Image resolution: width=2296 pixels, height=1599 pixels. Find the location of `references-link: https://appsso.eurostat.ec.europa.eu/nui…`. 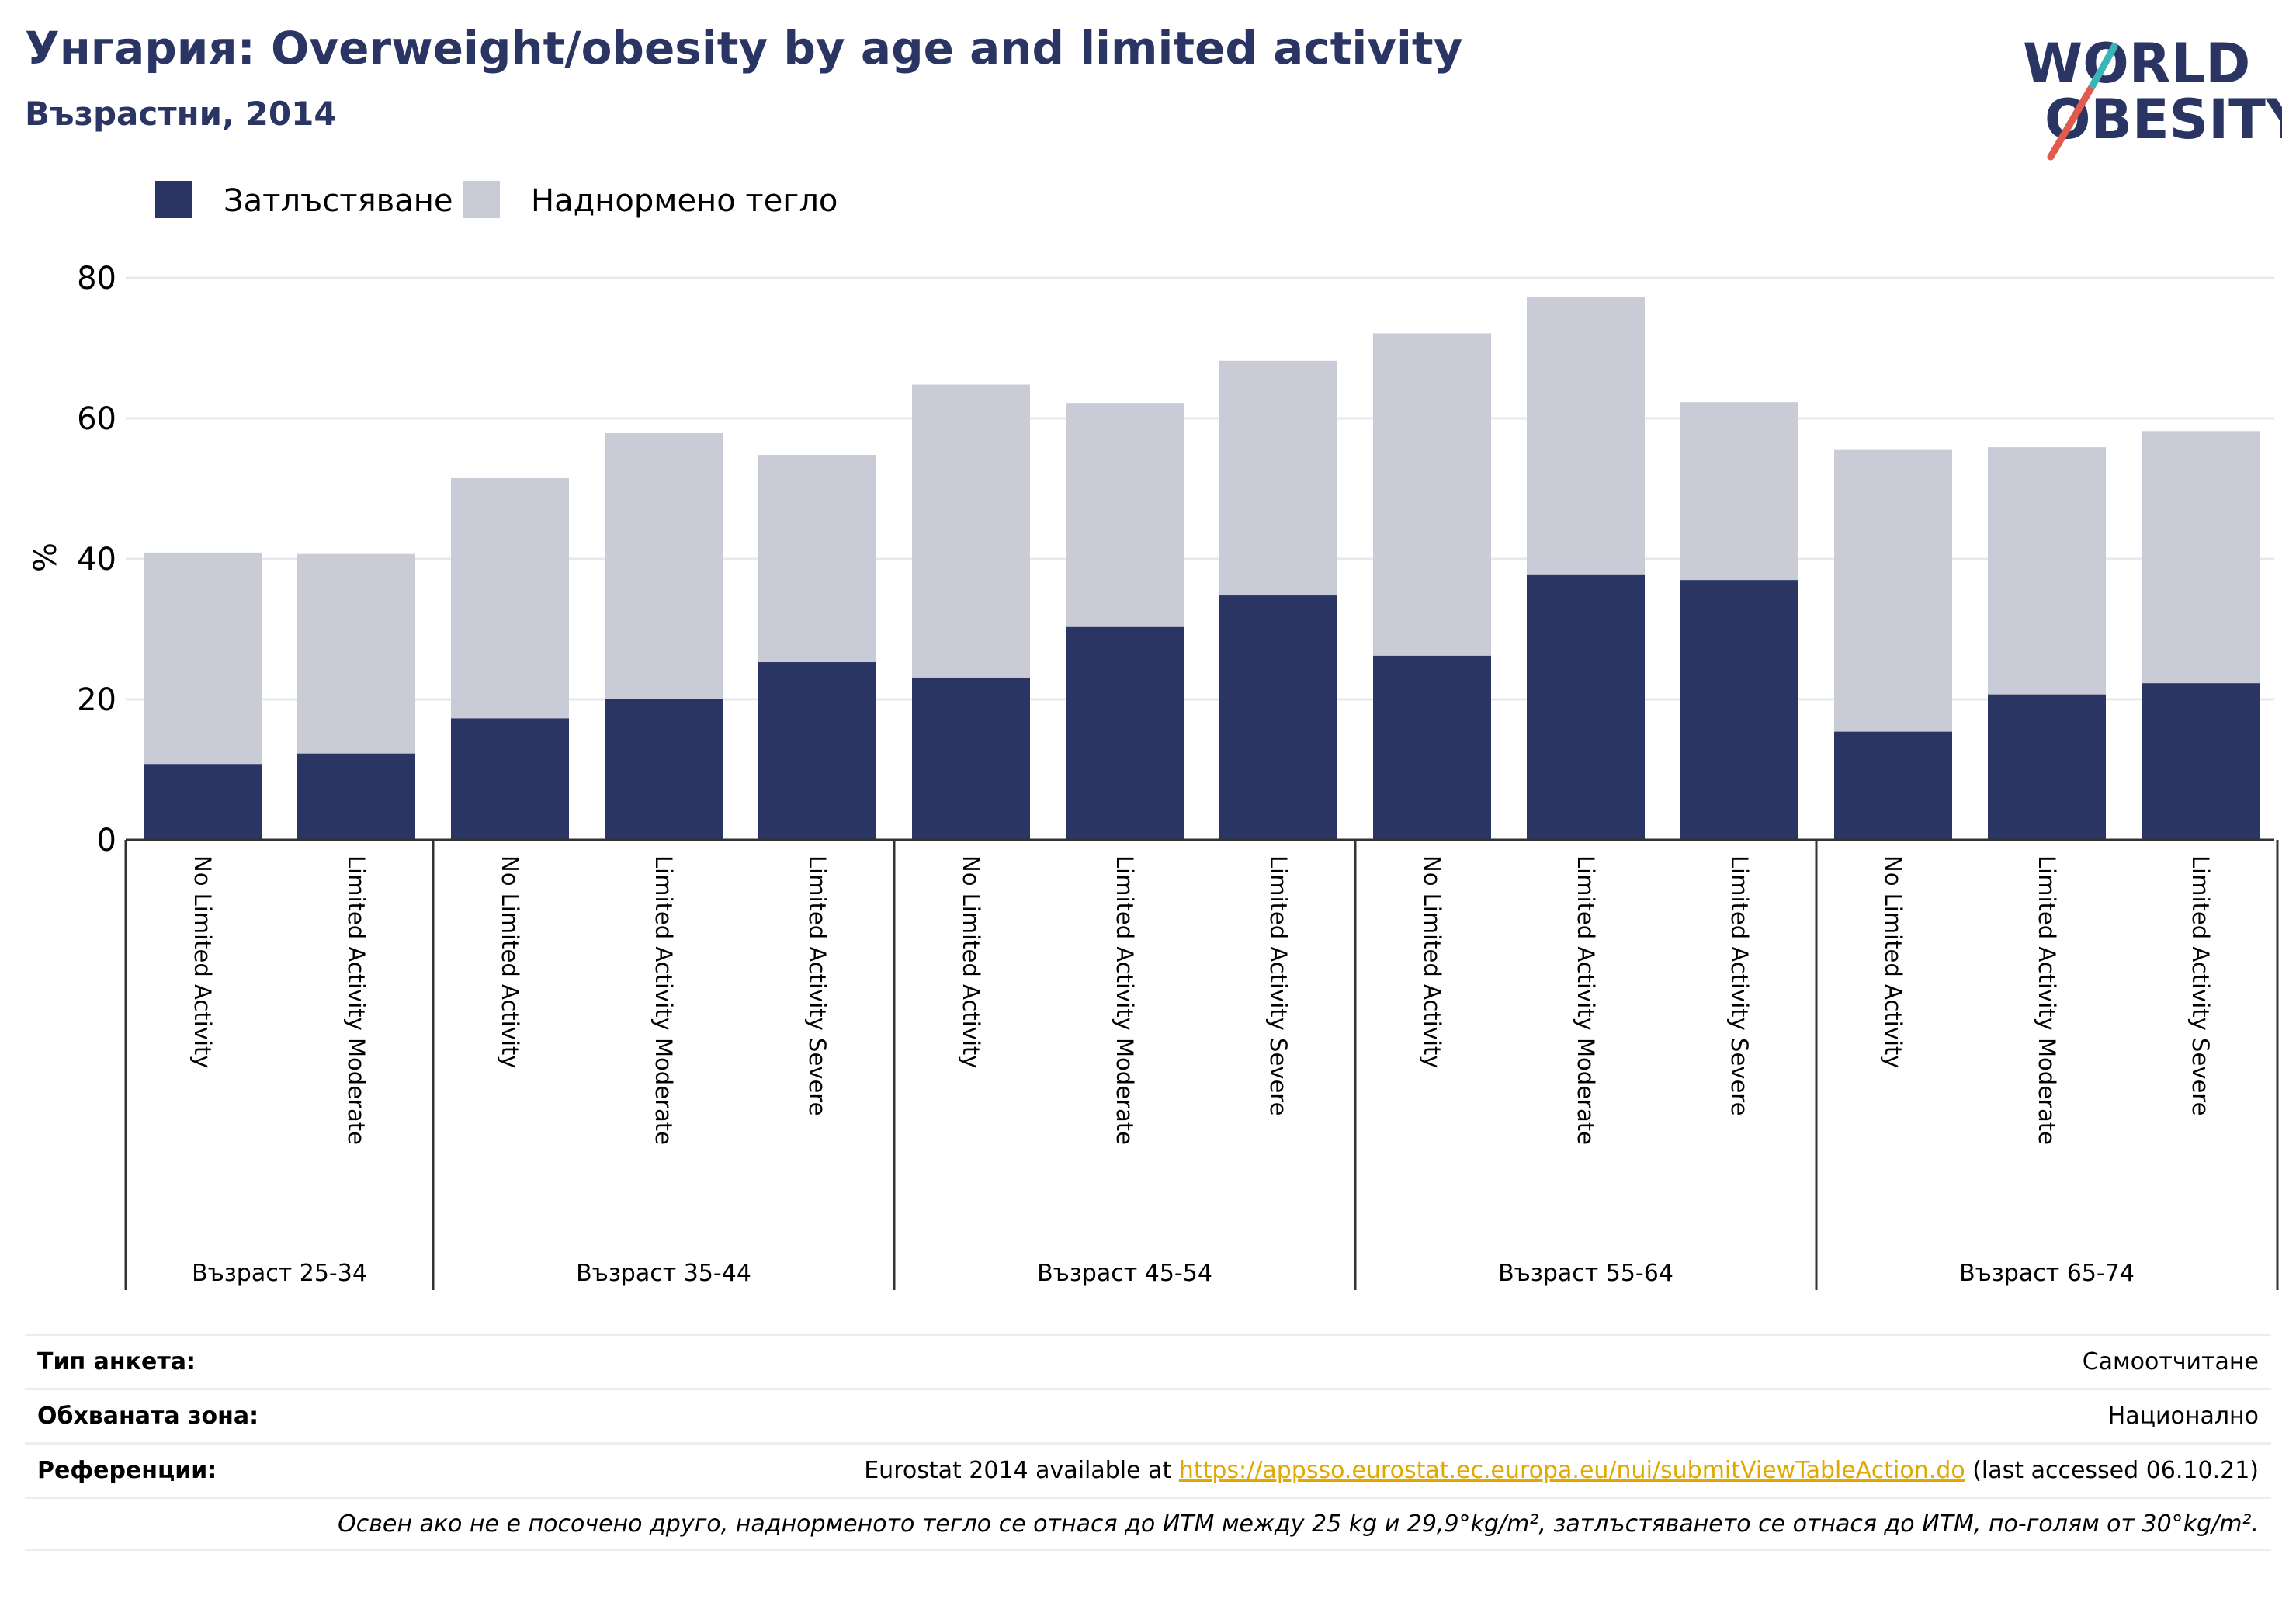

references-link: https://appsso.eurostat.ec.europa.eu/nui… is located at coordinates (1571, 1470).